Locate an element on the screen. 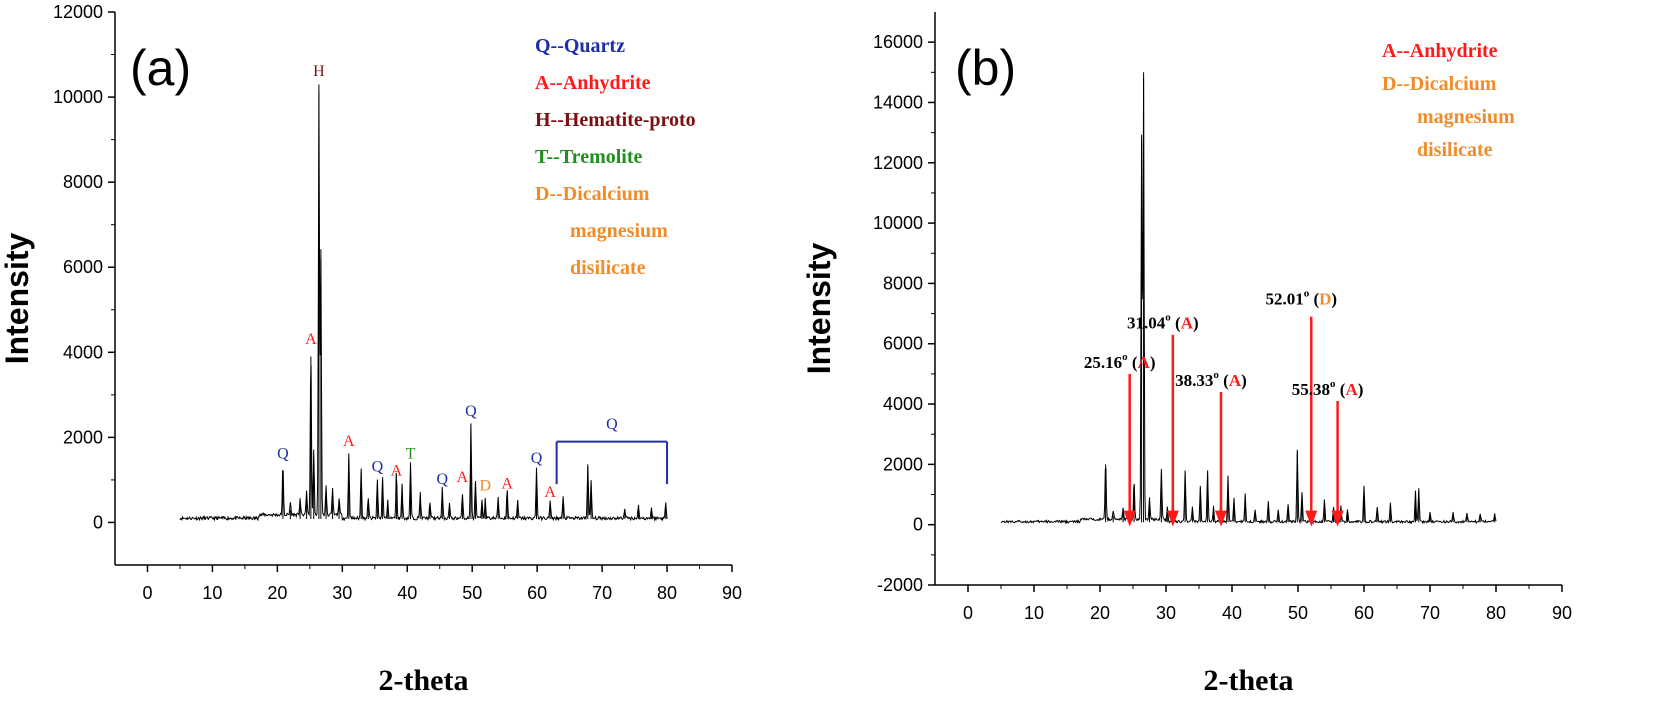  phase-label-hematite: H is located at coordinates (319, 71).